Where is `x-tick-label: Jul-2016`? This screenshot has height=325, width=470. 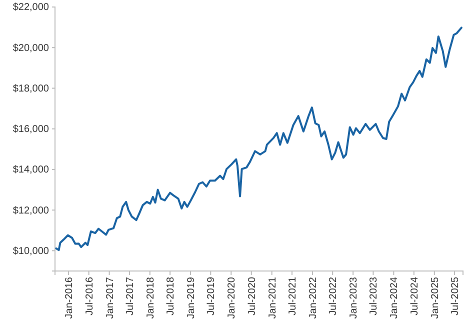 x-tick-label: Jul-2016 is located at coordinates (90, 296).